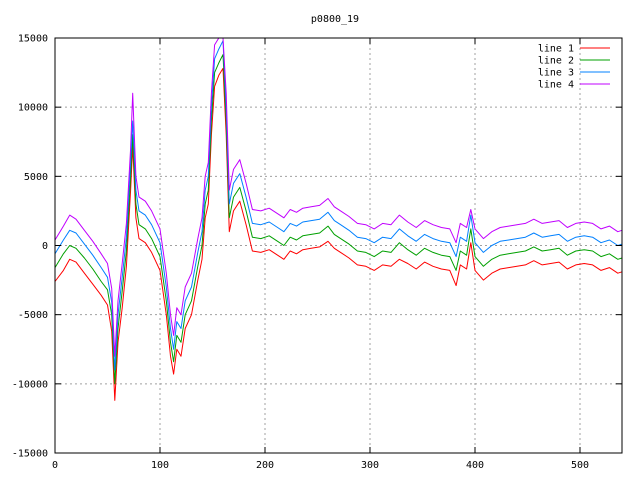 This screenshot has width=640, height=480. I want to click on y-tick-label: -5000, so click(33, 315).